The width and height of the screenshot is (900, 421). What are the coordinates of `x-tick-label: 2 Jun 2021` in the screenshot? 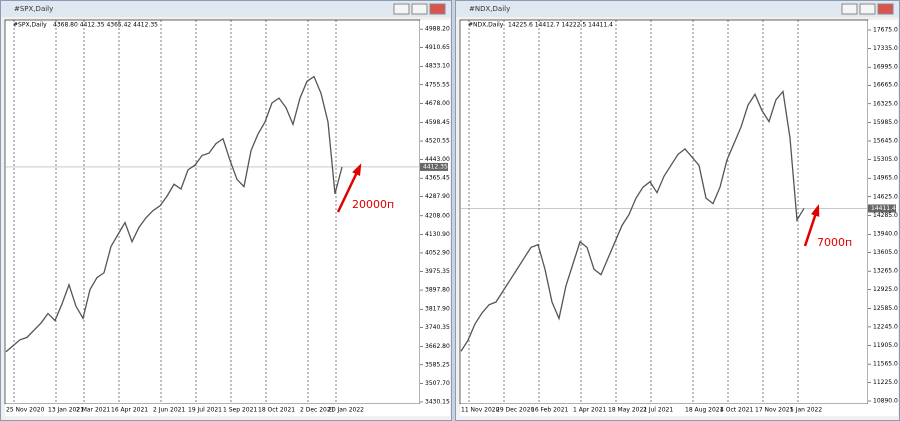 It's located at (169, 410).